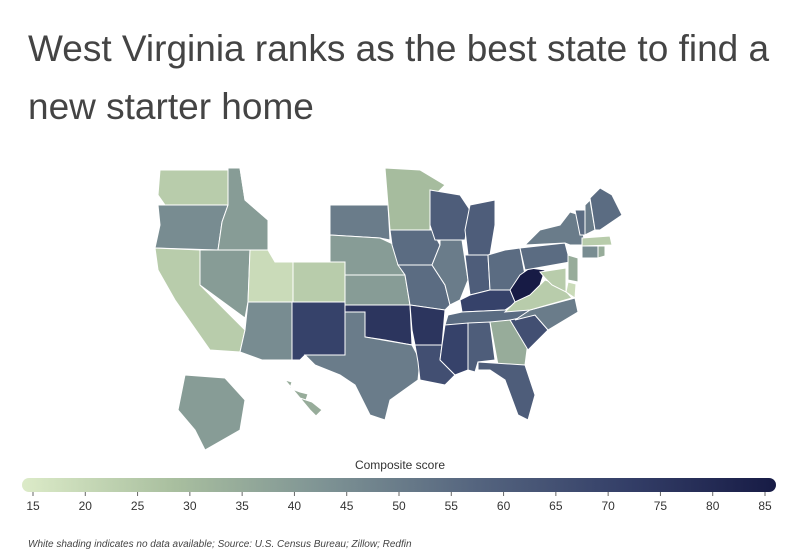 The height and width of the screenshot is (559, 800). What do you see at coordinates (765, 506) in the screenshot?
I see `legend-tick-label: 85` at bounding box center [765, 506].